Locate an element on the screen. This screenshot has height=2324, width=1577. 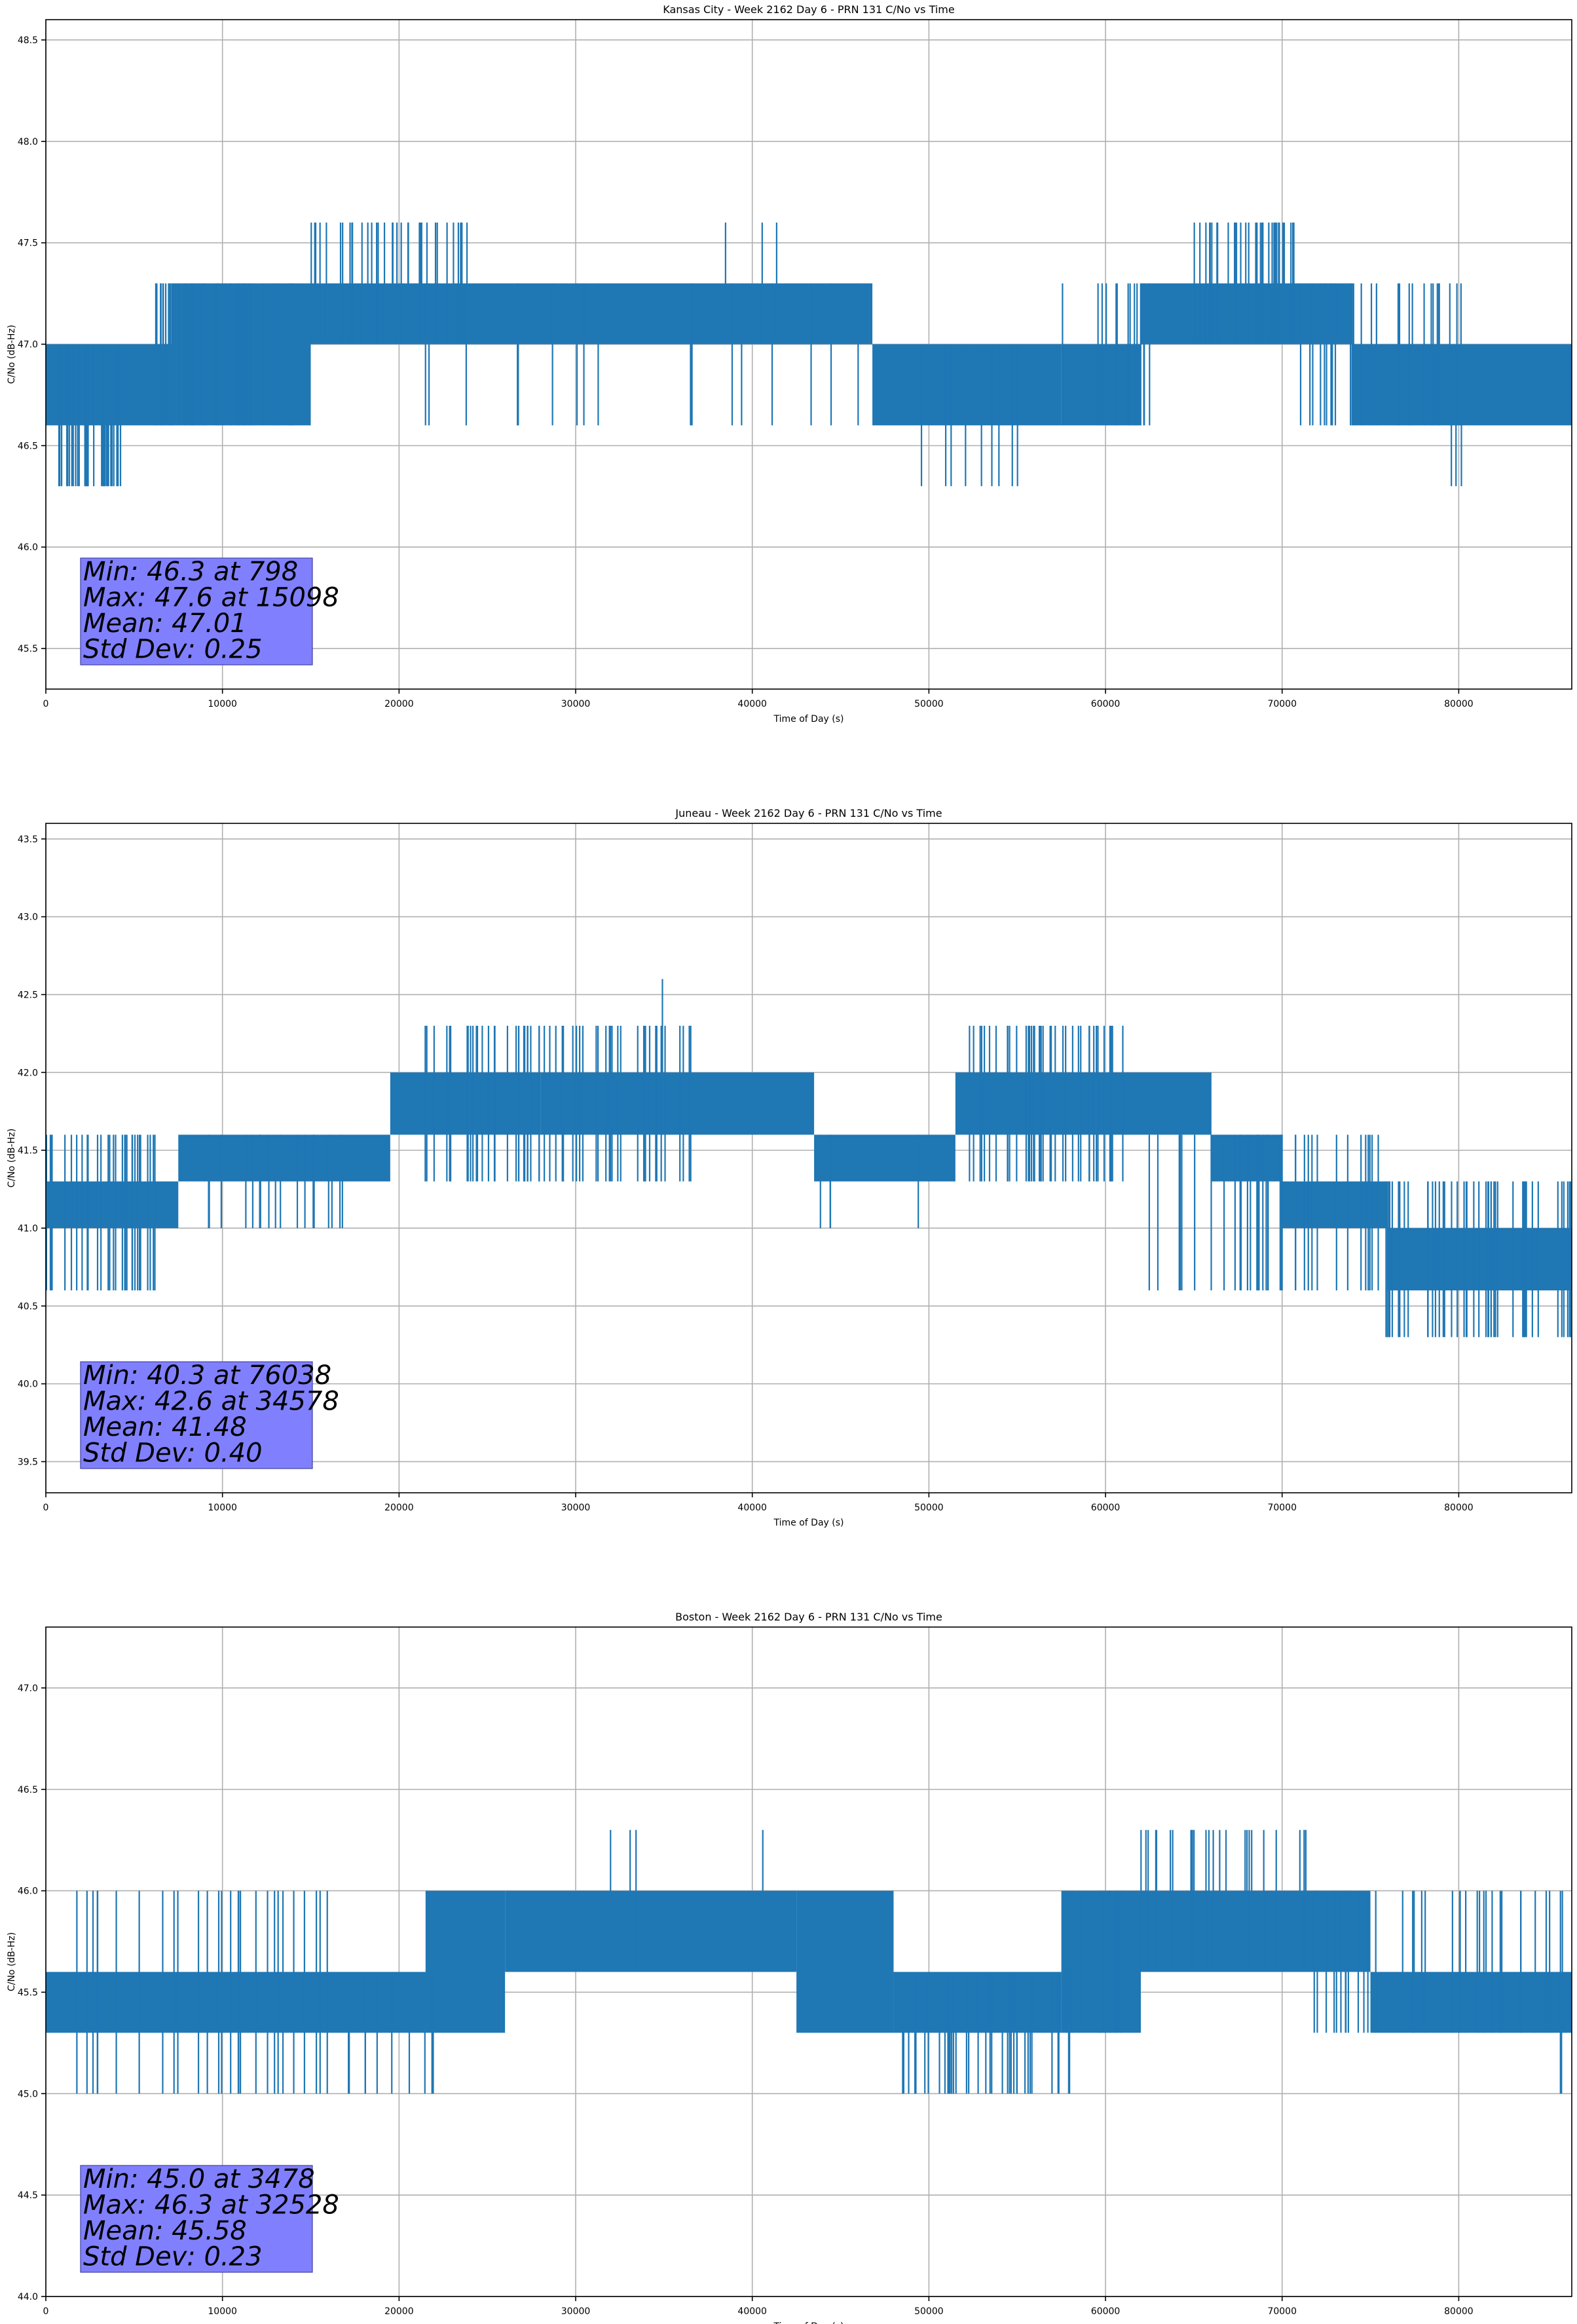
stats-line: Std Dev: 0.23 is located at coordinates (173, 2257).